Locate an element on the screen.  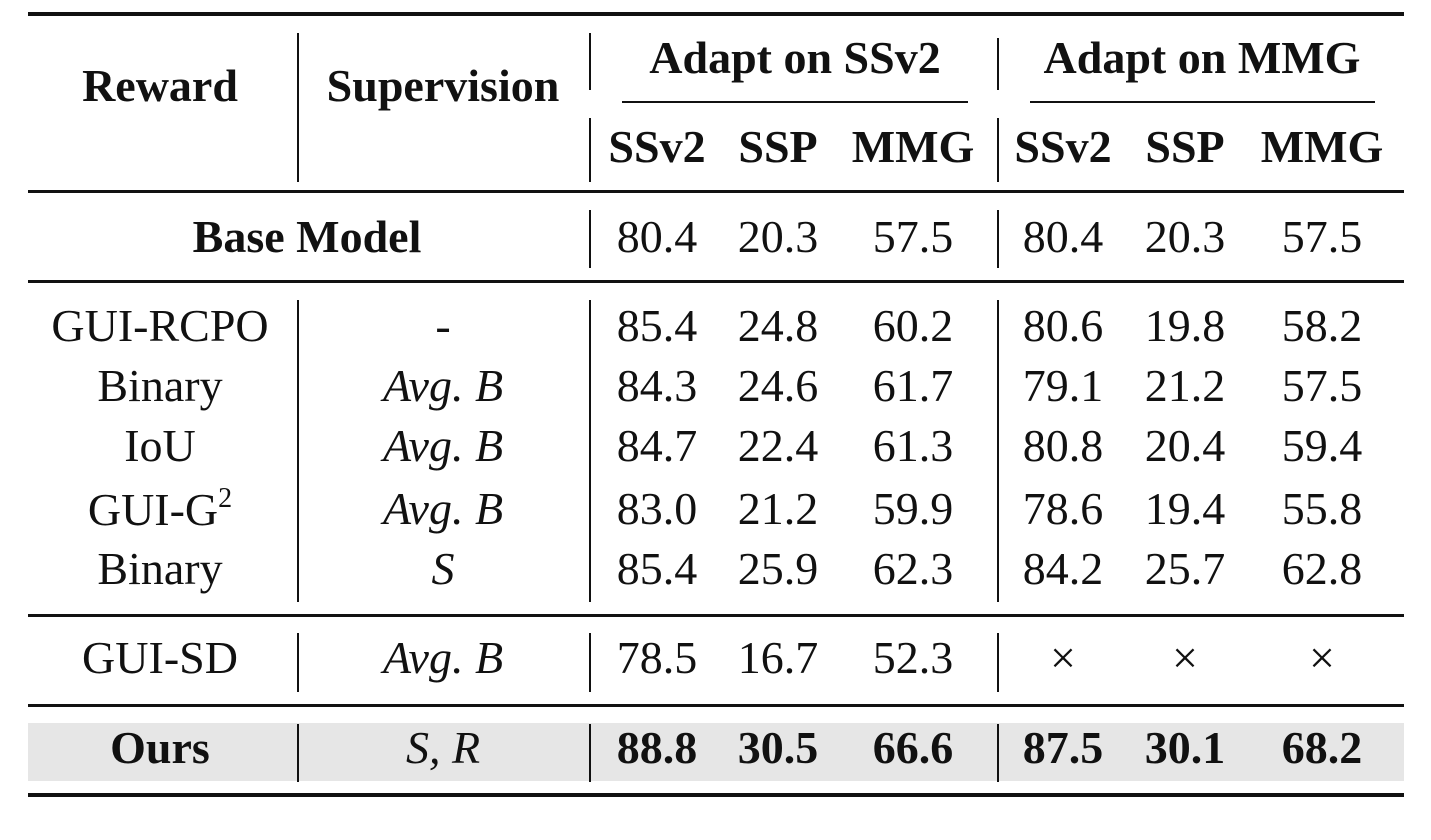
value-cell: 59.9 is located at coordinates (913, 508).